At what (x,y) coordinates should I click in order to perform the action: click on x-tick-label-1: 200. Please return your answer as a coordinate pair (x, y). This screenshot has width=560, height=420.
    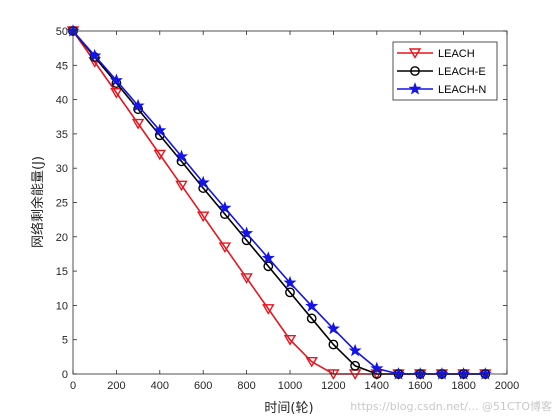
    Looking at the image, I should click on (116, 386).